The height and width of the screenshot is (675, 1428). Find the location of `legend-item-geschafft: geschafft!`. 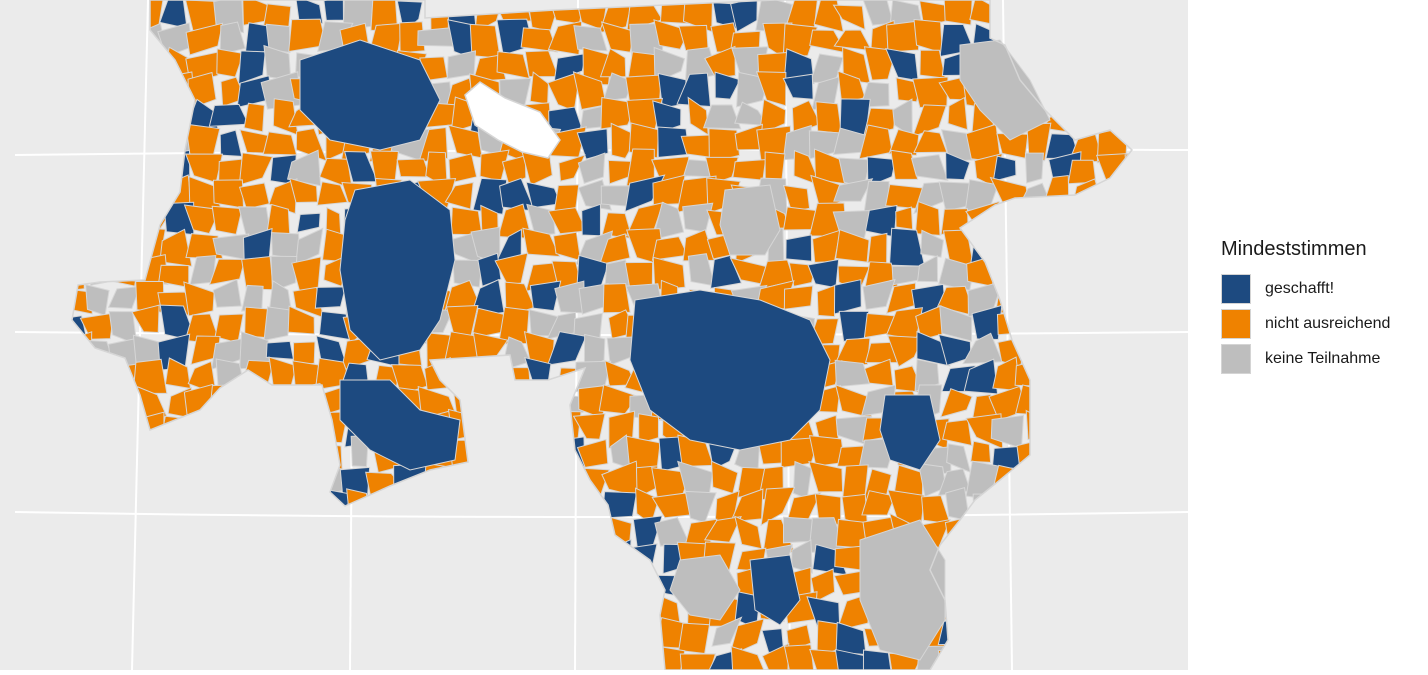

legend-item-geschafft: geschafft! is located at coordinates (1321, 288).